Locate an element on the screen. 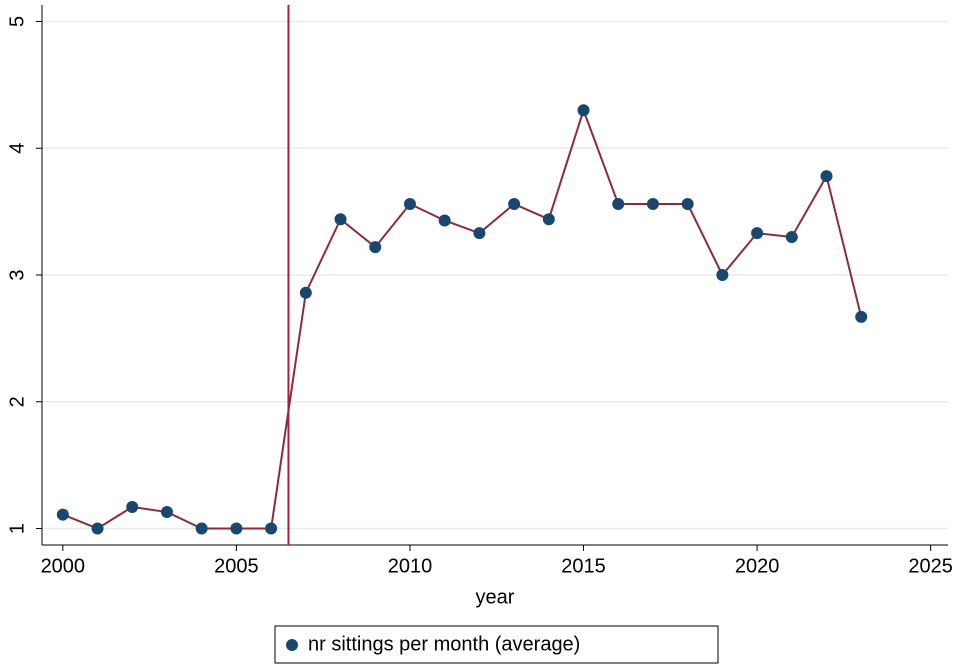 The image size is (959, 671). y-tick-label: 1 is located at coordinates (17, 528).